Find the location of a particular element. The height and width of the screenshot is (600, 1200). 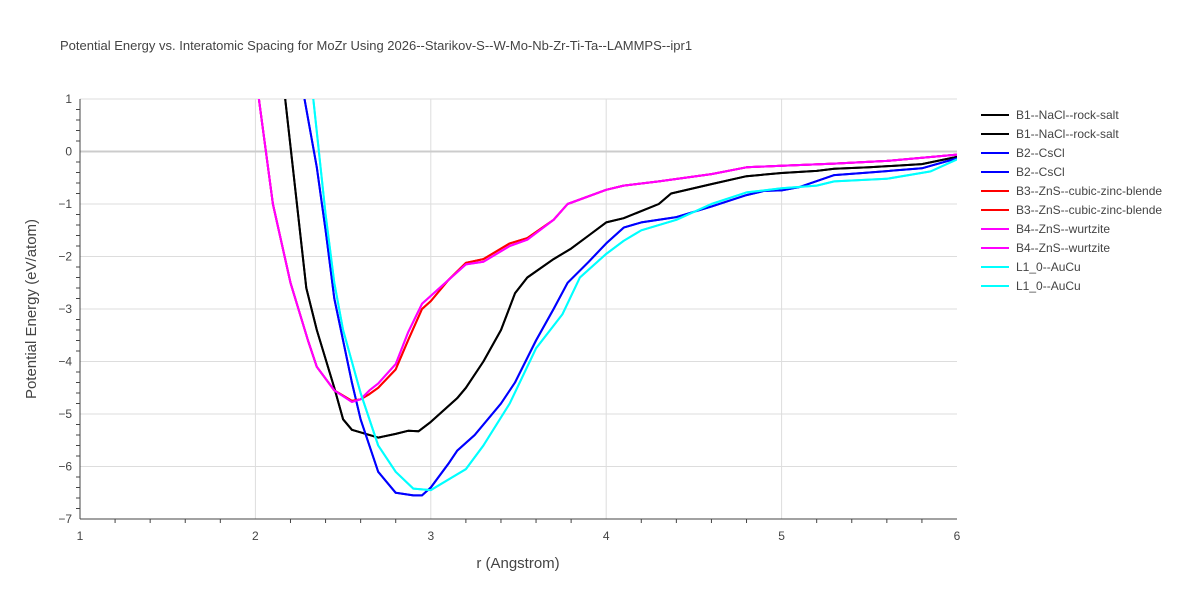

y-tick-label: −1 is located at coordinates (65, 204).